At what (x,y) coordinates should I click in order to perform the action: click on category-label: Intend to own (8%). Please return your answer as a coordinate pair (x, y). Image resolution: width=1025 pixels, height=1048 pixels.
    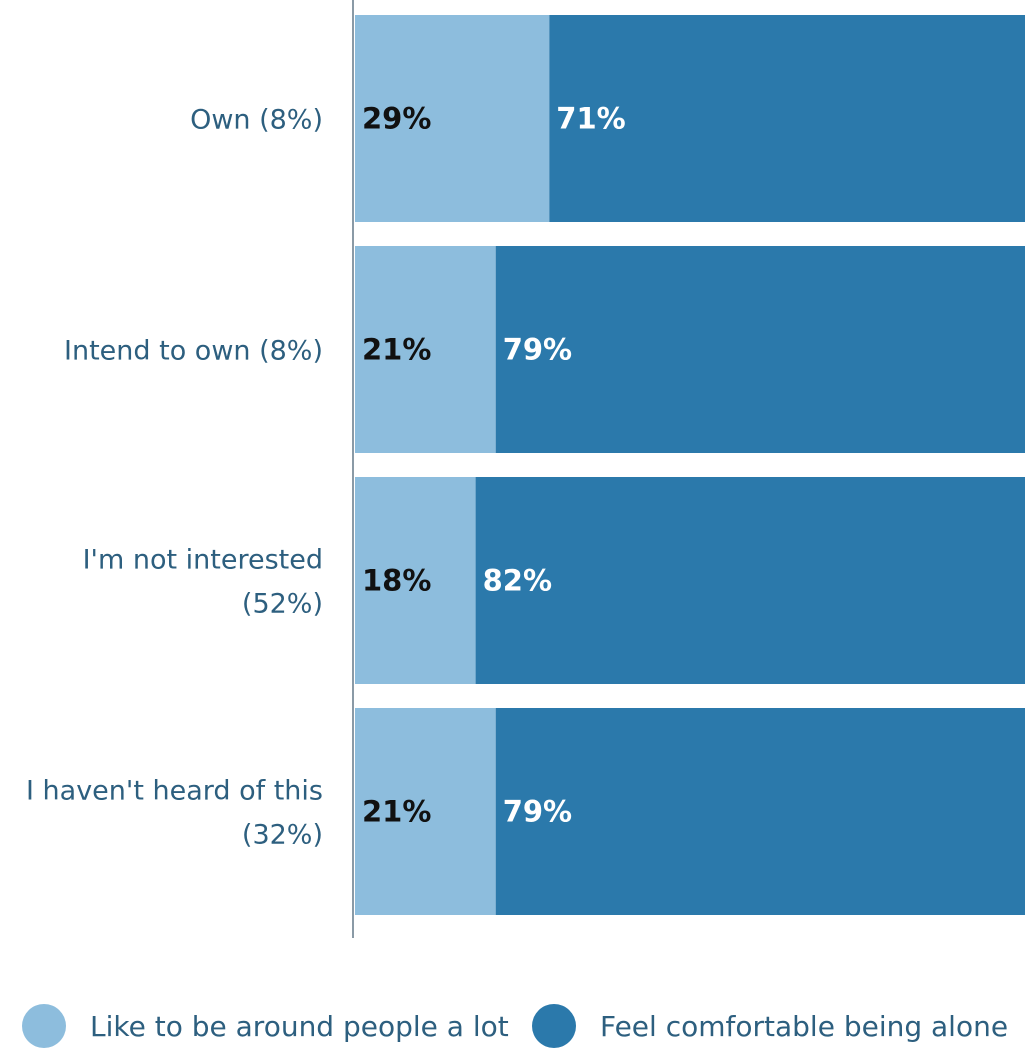
    Looking at the image, I should click on (193, 351).